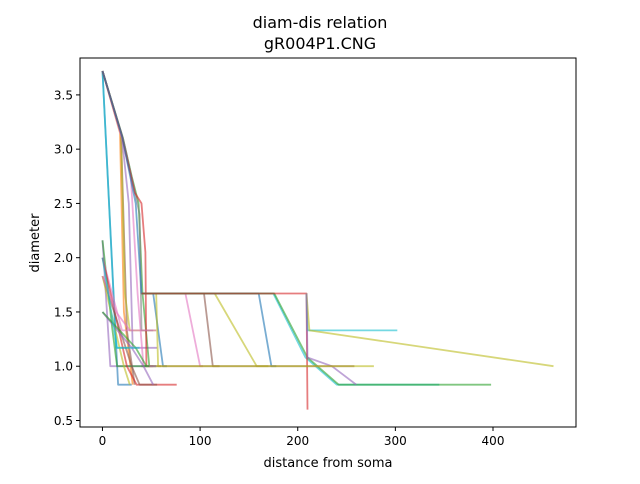 This screenshot has height=484, width=640. I want to click on x-tick-label: 300, so click(395, 441).